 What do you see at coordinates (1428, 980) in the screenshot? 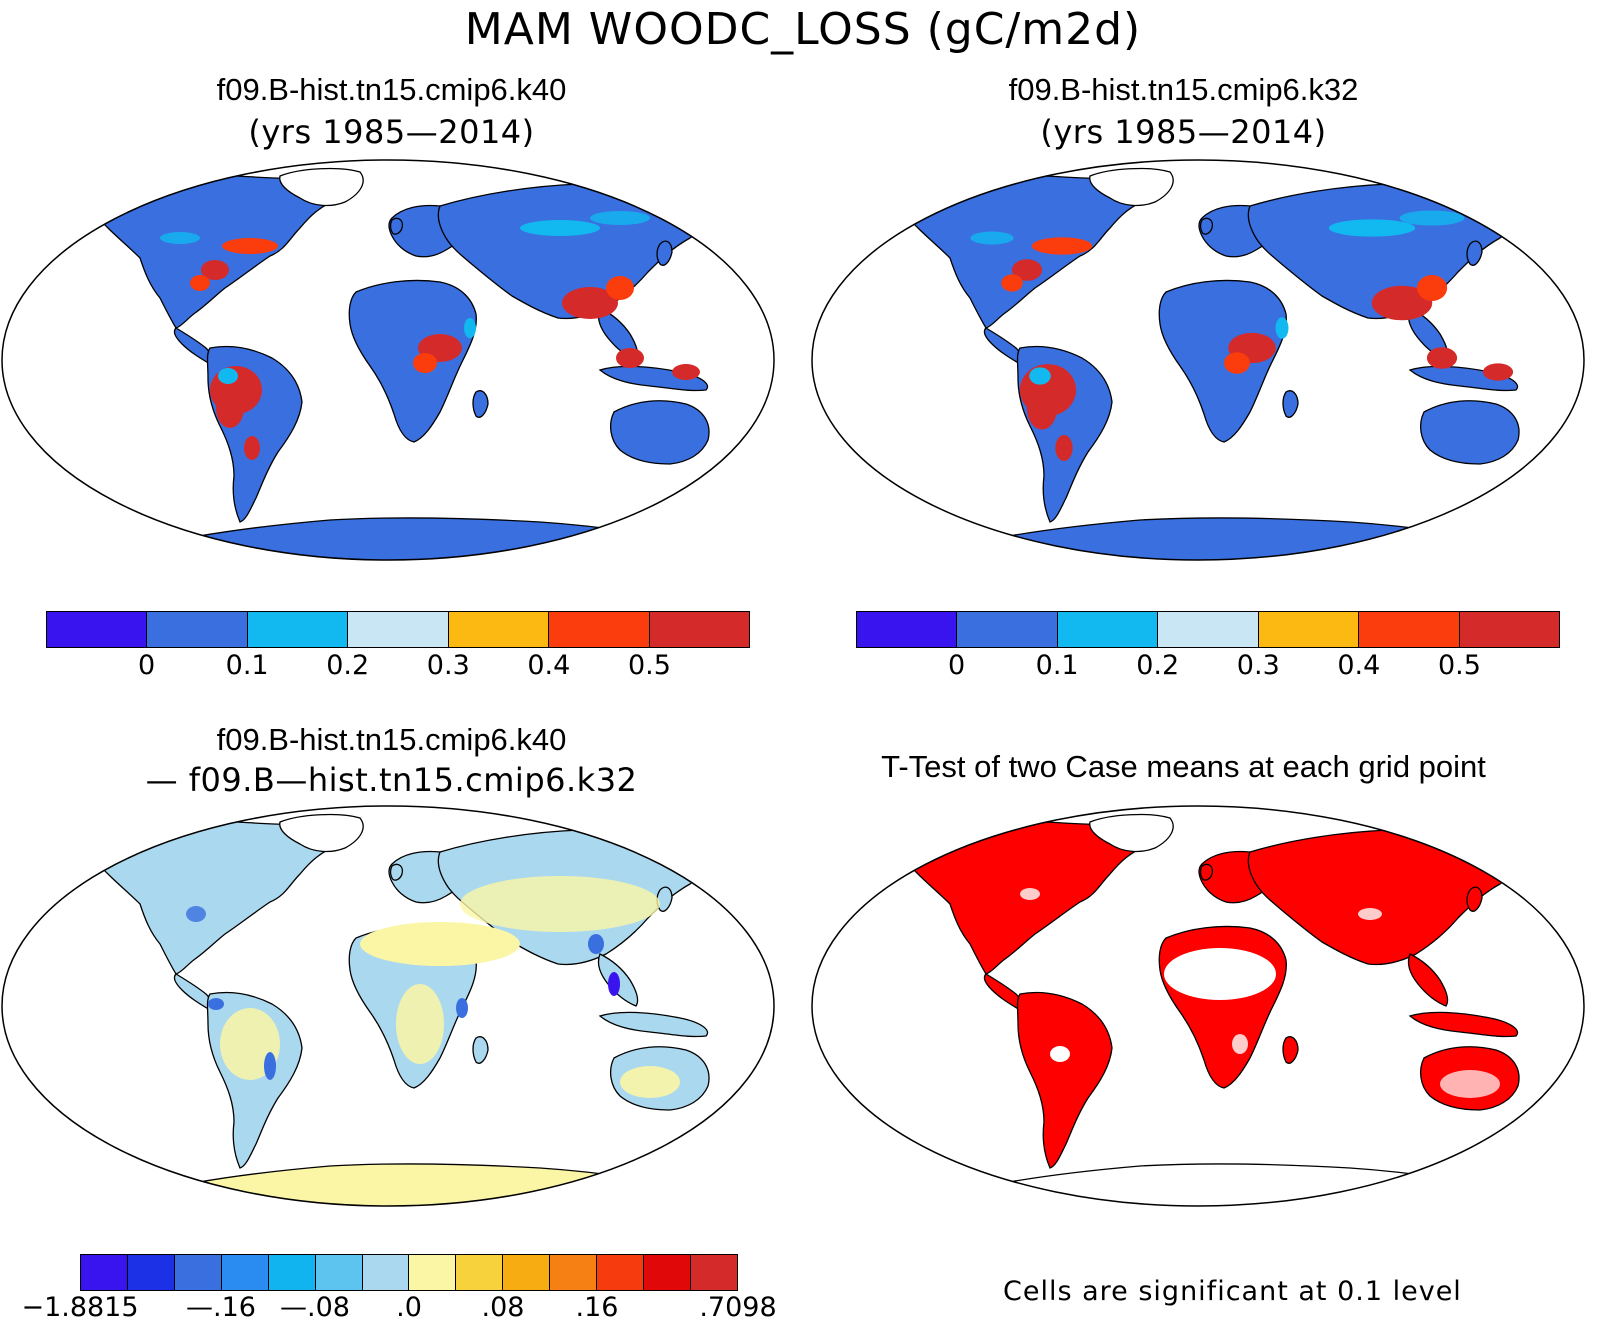
I see `continent-seAsia` at bounding box center [1428, 980].